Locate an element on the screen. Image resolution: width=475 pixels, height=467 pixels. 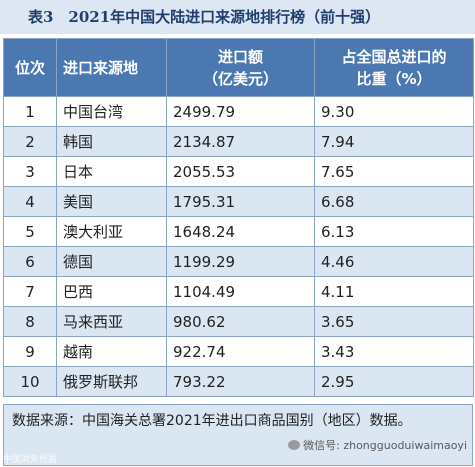
header-rank: 位次 is located at coordinates (30, 67).